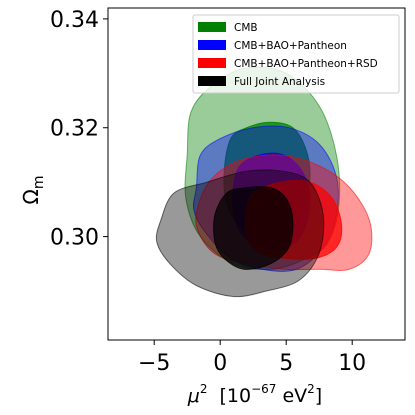 This screenshot has width=415, height=415. I want to click on x-tick-label: −5, so click(154, 363).